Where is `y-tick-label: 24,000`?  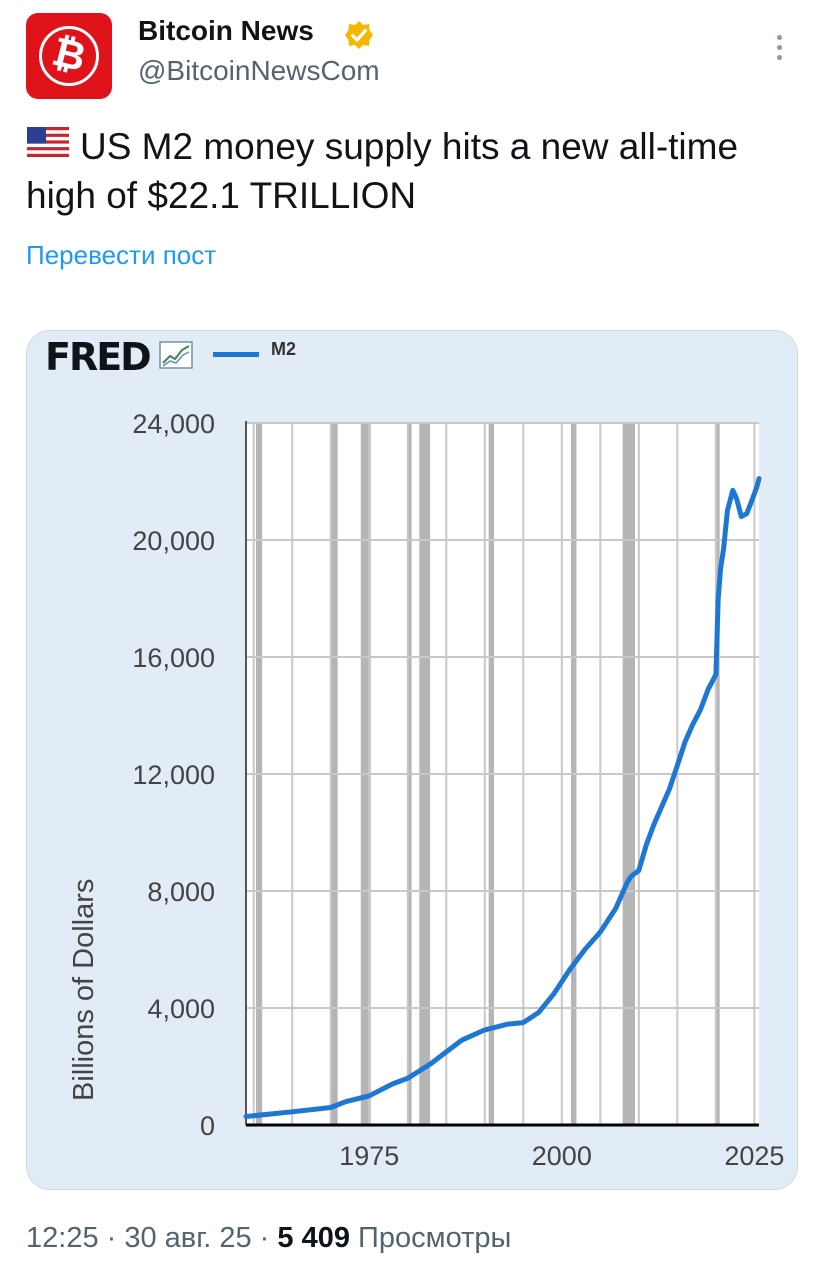
y-tick-label: 24,000 is located at coordinates (173, 424).